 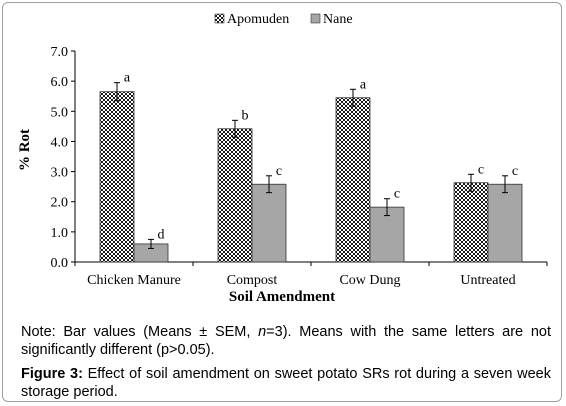 What do you see at coordinates (60, 173) in the screenshot?
I see `y-tick-label: 3.0` at bounding box center [60, 173].